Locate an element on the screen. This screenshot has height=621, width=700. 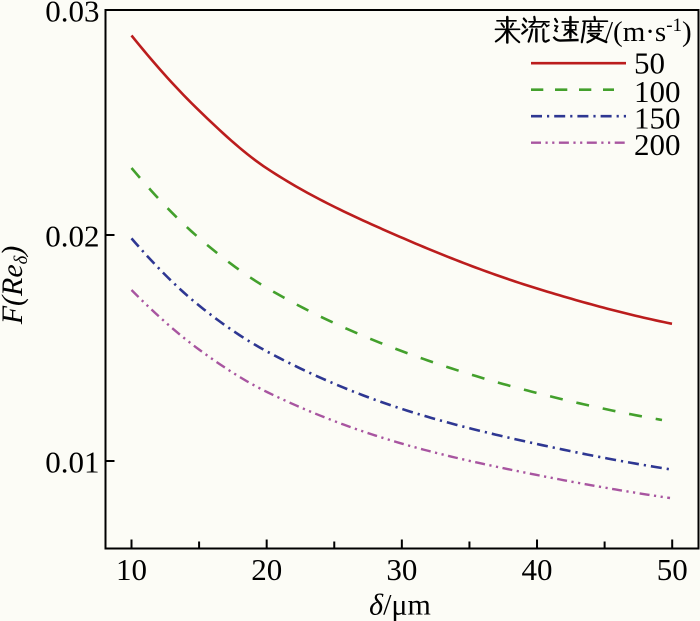
svg-text: 0.02 is located at coordinates (72, 235).